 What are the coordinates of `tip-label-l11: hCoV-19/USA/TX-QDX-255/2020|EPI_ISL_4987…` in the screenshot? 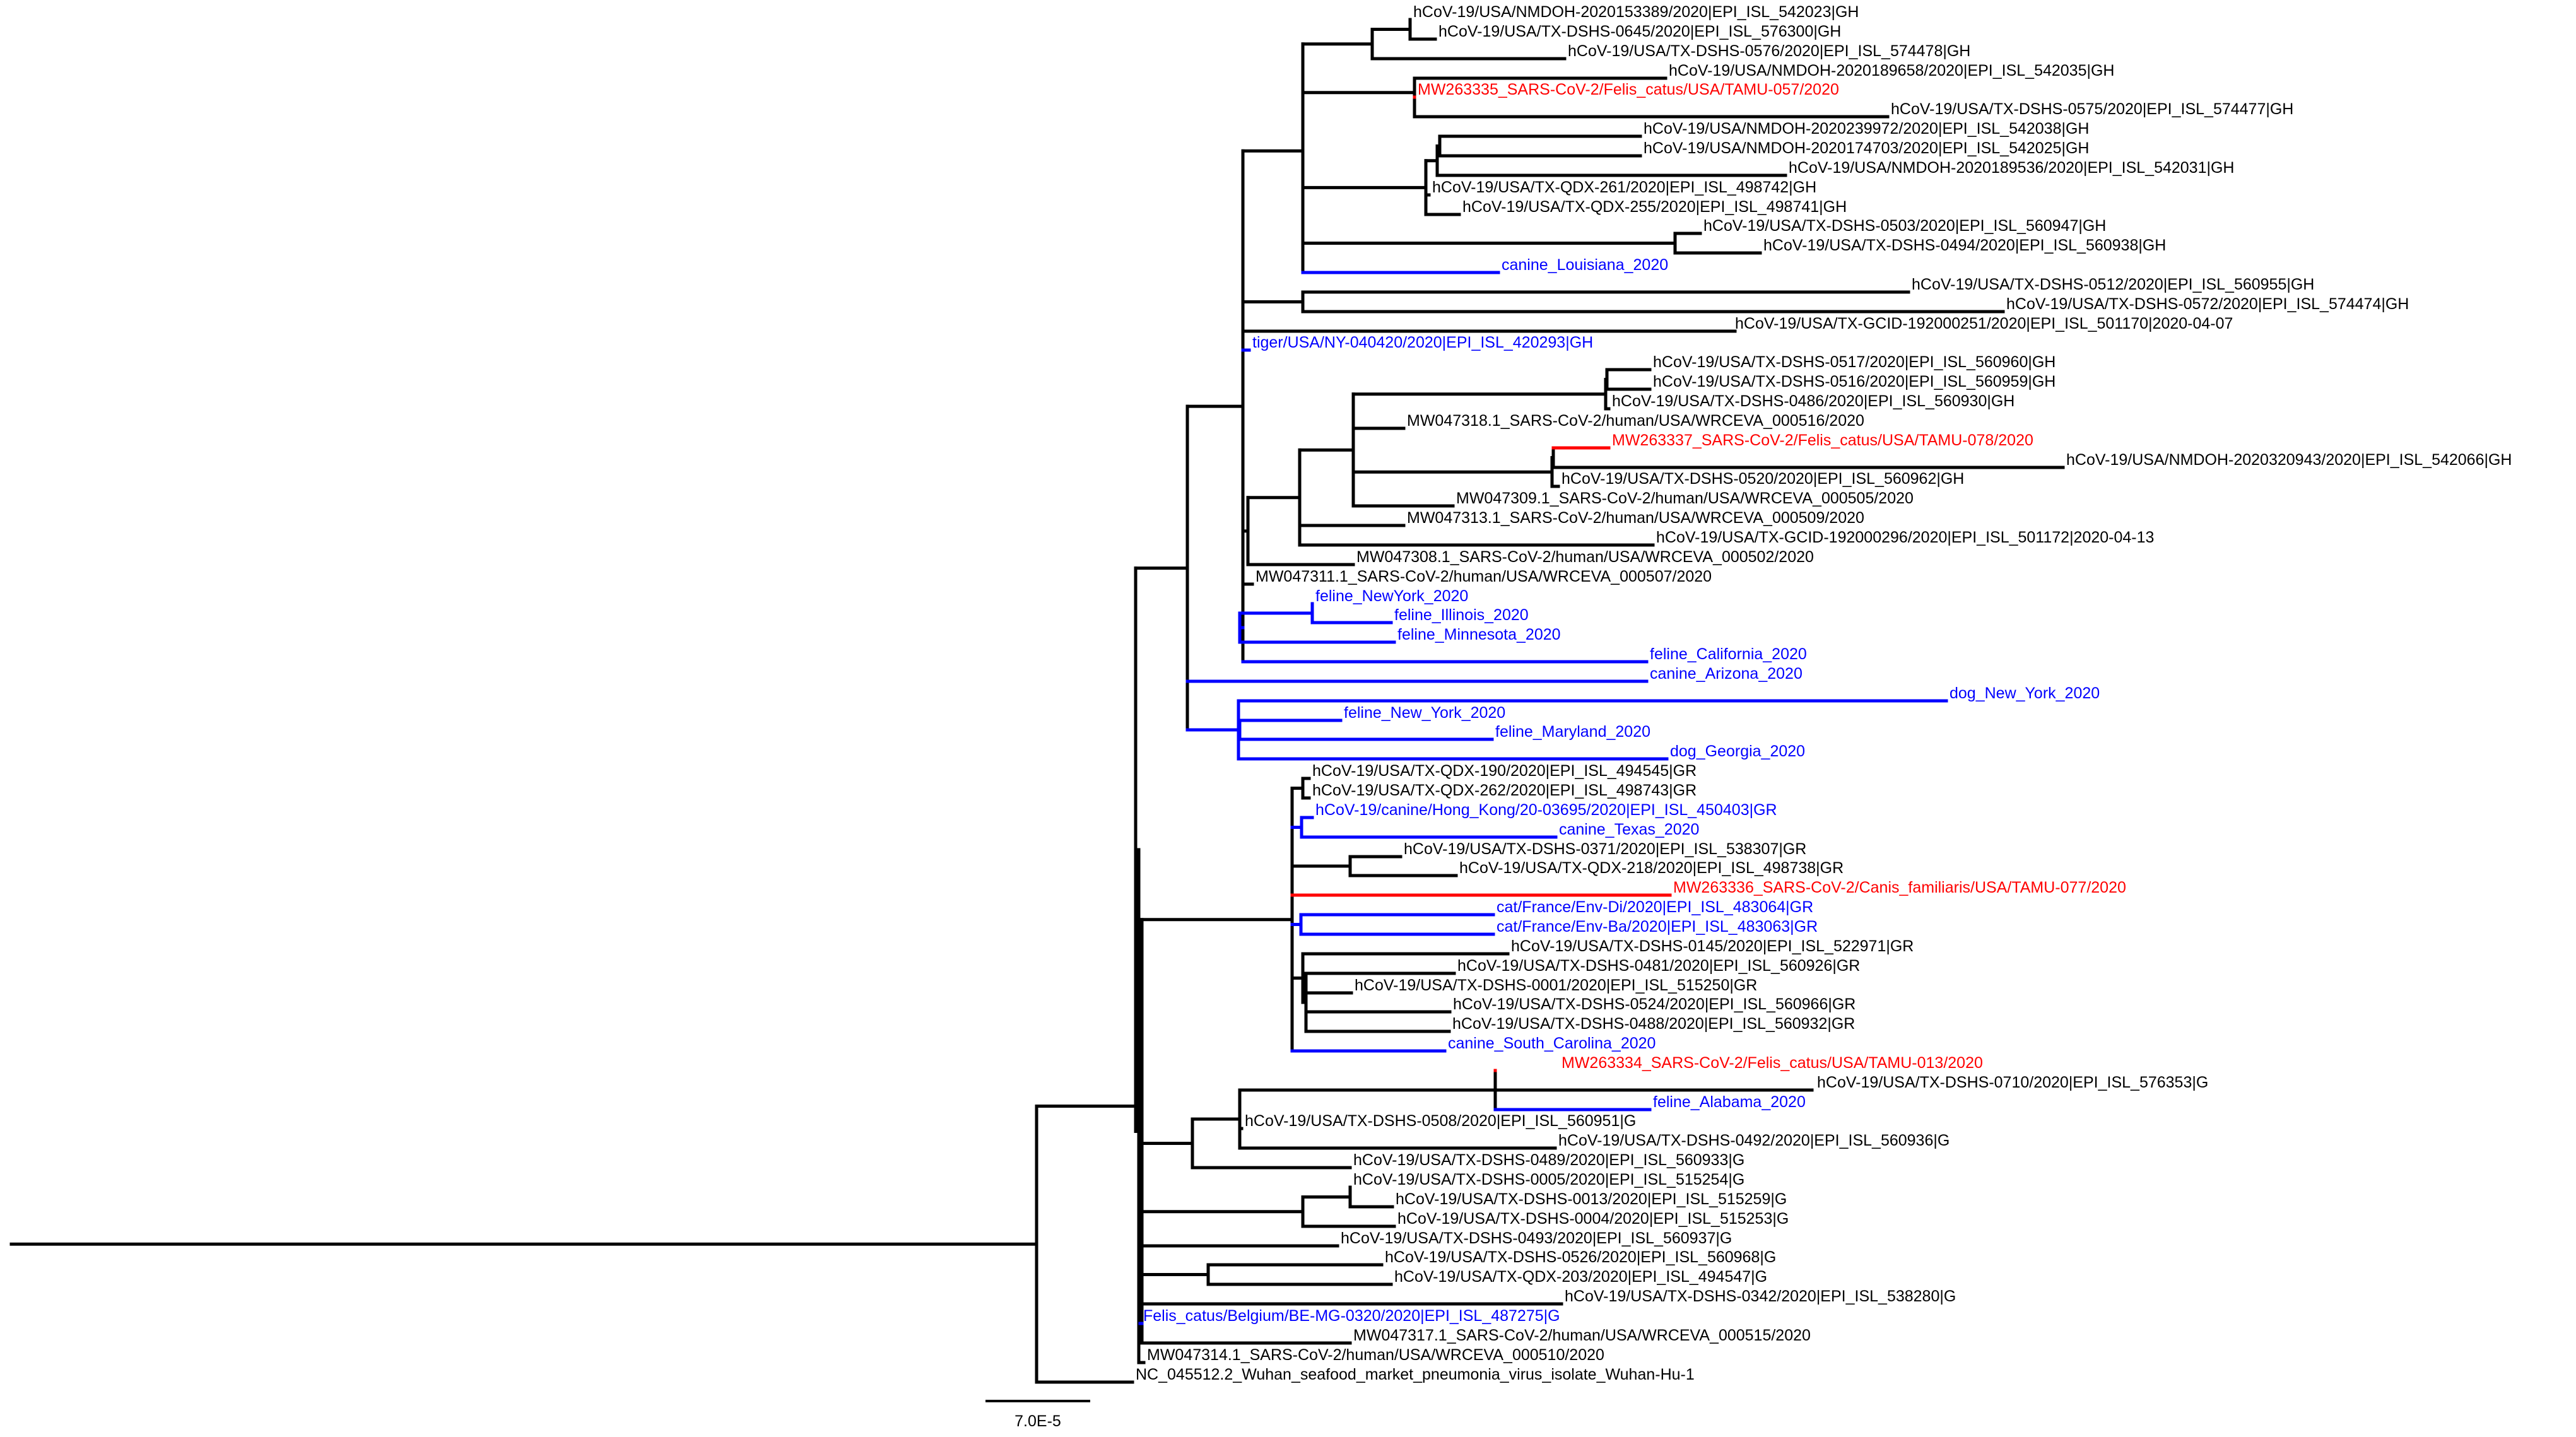 It's located at (1654, 207).